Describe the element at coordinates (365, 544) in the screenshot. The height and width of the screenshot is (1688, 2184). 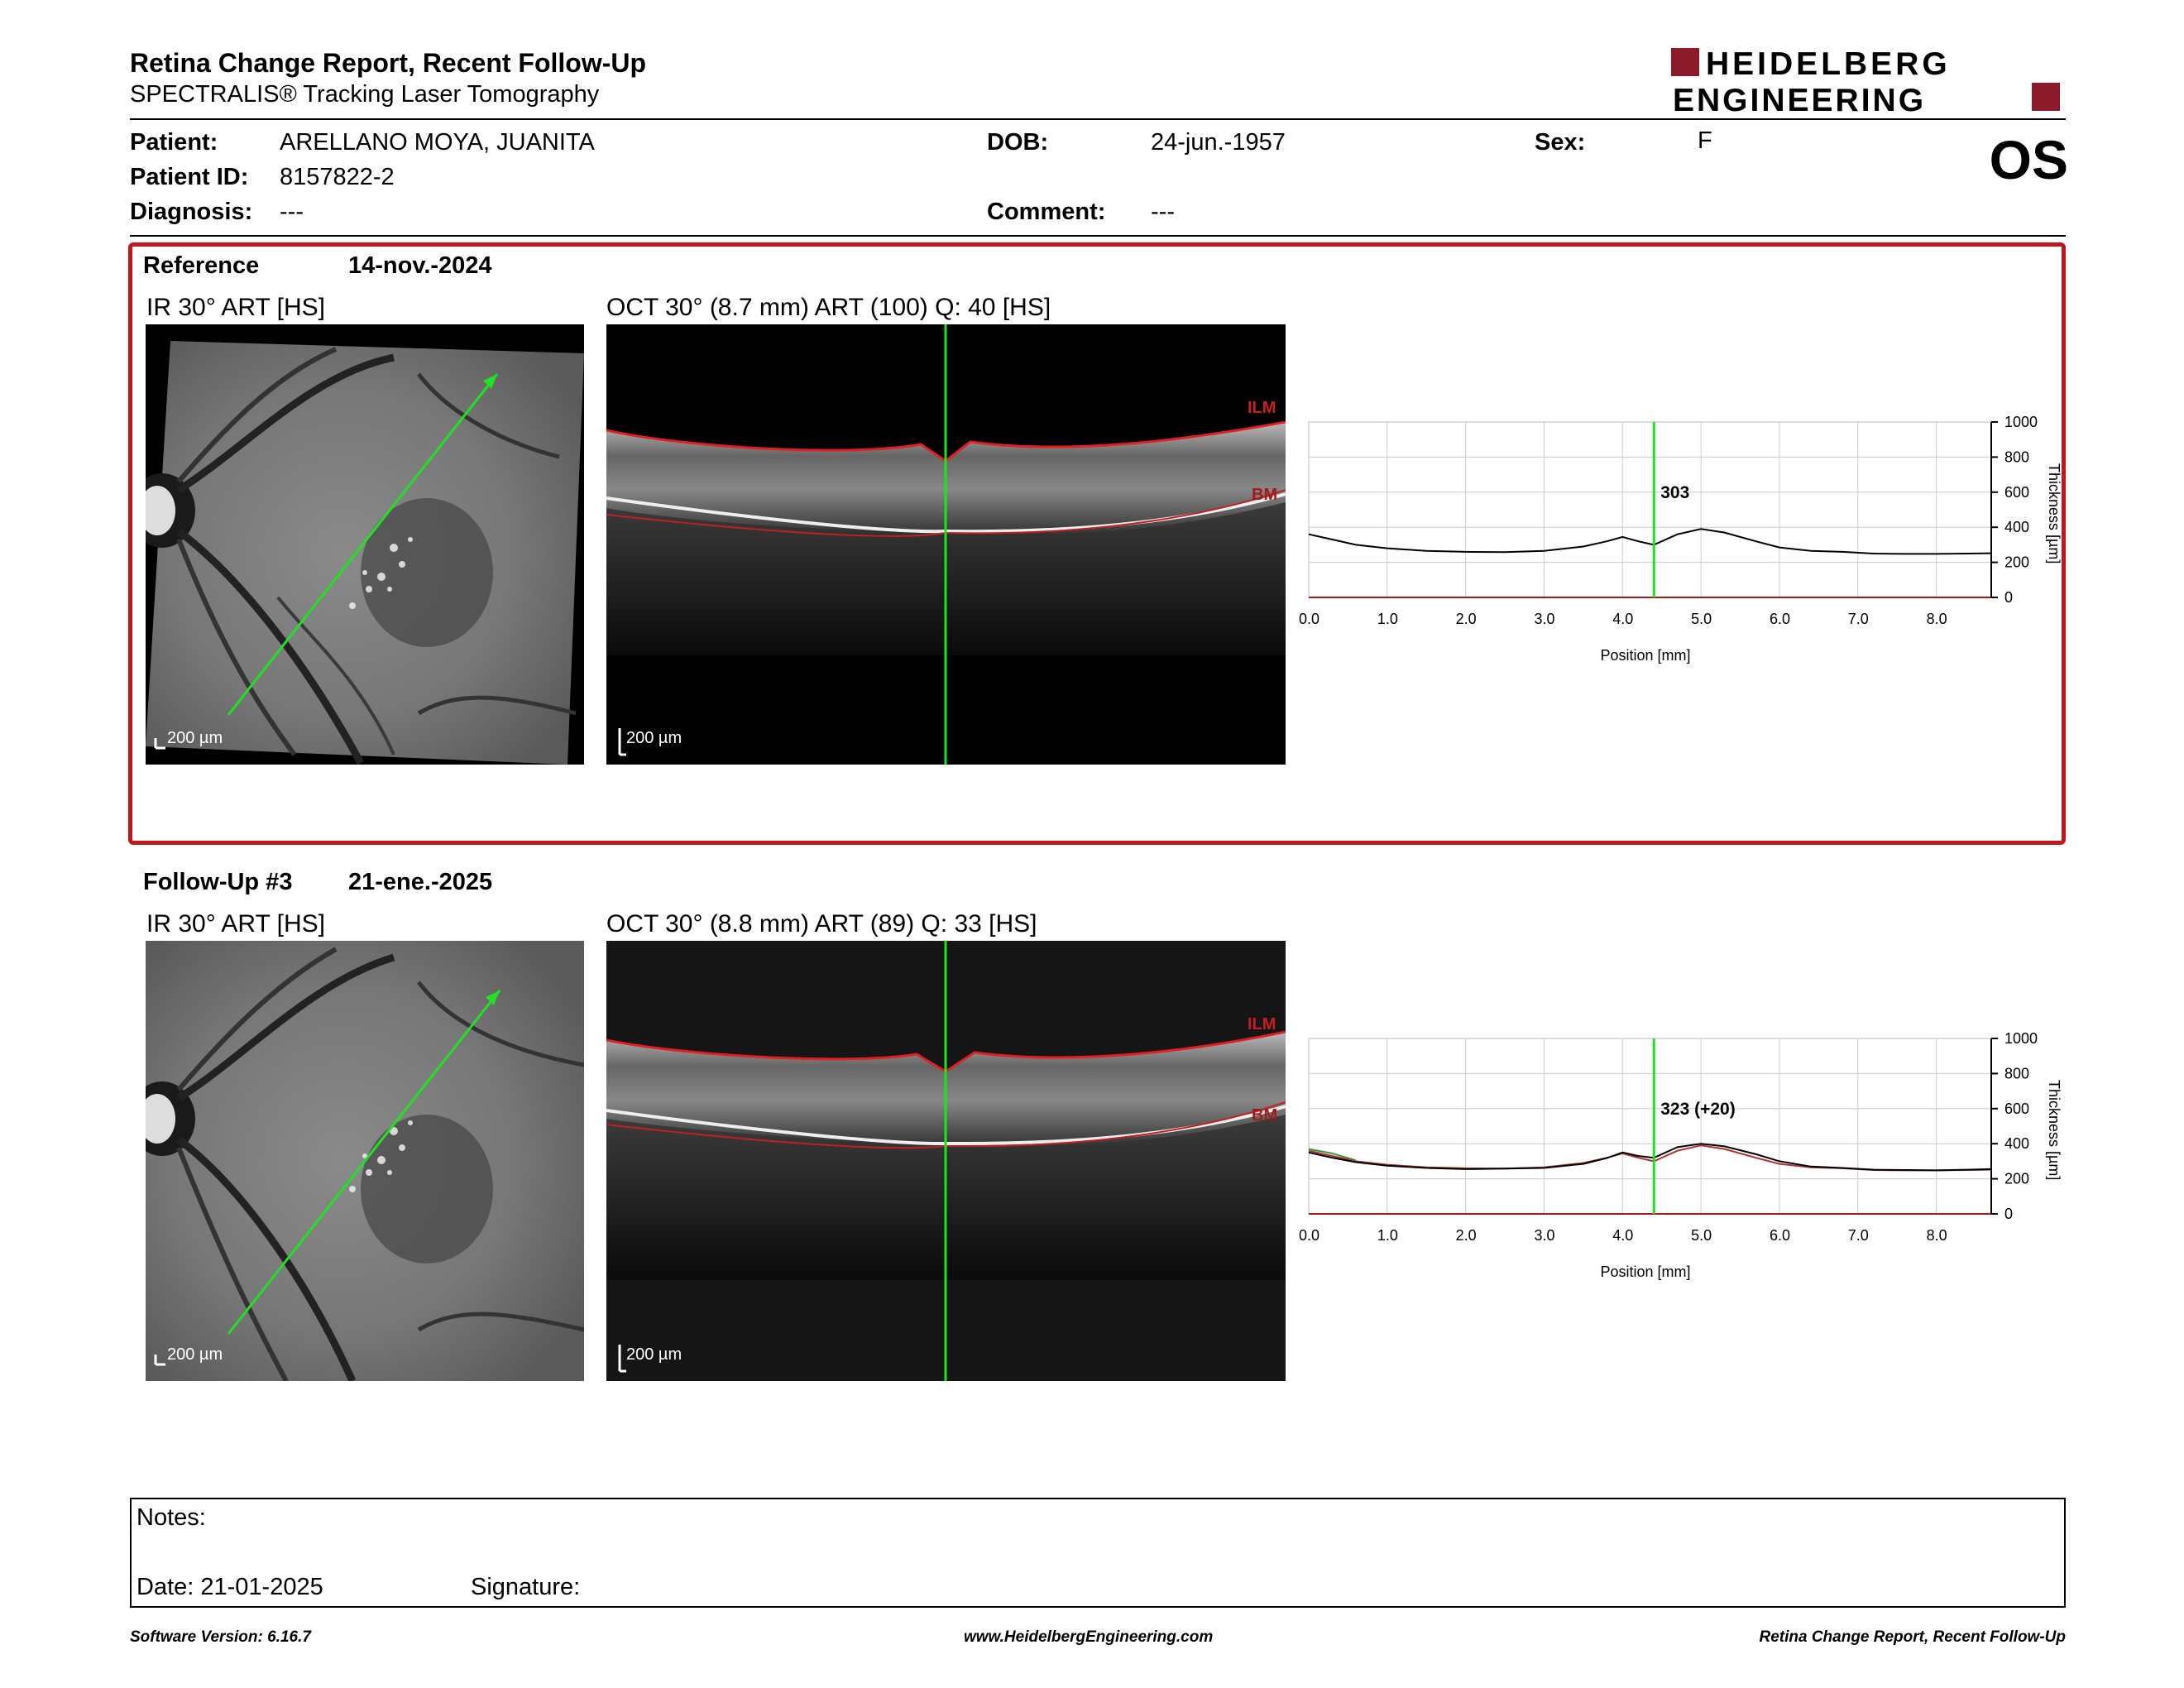
I see `reference-ir-image: 200 µm` at that location.